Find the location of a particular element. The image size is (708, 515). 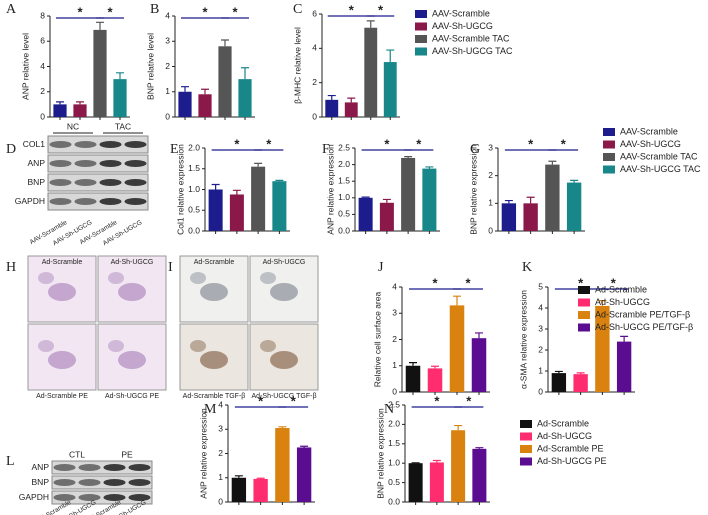

micrograph is located at coordinates (62, 357).